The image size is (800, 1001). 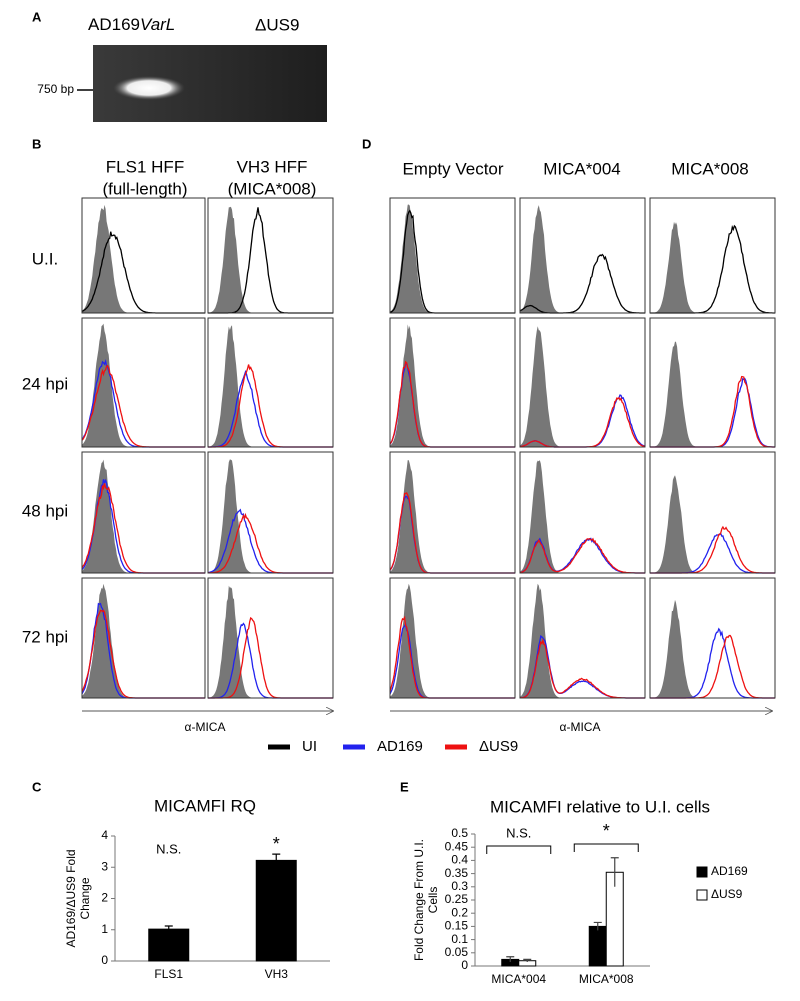 What do you see at coordinates (45, 258) in the screenshot?
I see `row-label: U.I.` at bounding box center [45, 258].